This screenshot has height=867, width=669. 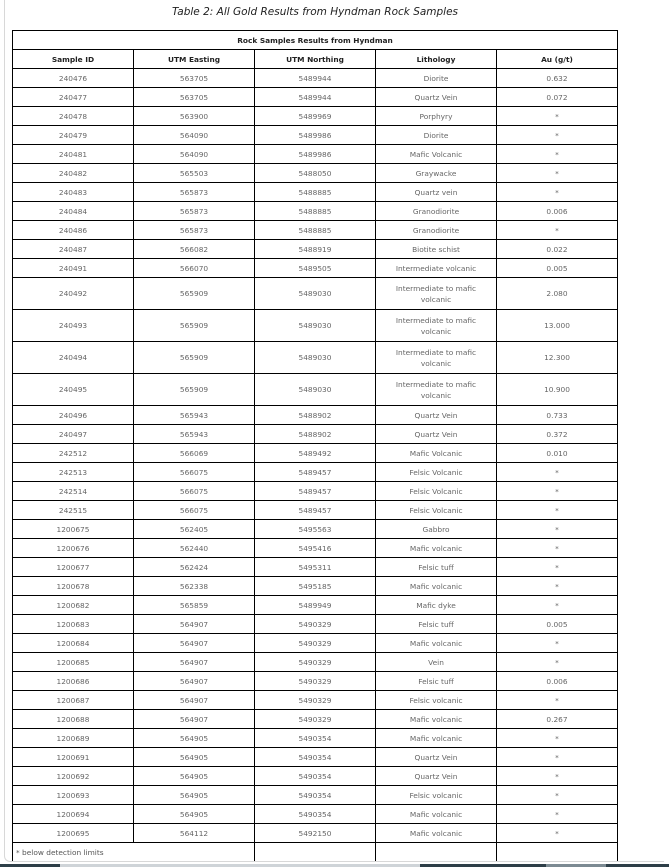 What do you see at coordinates (436, 453) in the screenshot?
I see `lithology-cell: Mafic Volcanic` at bounding box center [436, 453].